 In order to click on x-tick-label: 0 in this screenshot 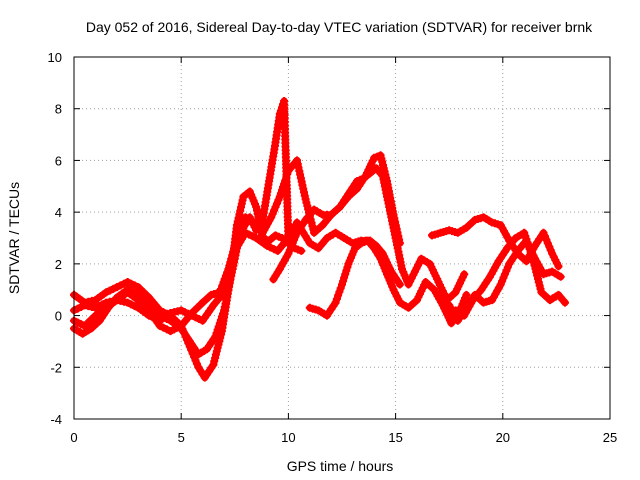, I will do `click(73, 437)`.